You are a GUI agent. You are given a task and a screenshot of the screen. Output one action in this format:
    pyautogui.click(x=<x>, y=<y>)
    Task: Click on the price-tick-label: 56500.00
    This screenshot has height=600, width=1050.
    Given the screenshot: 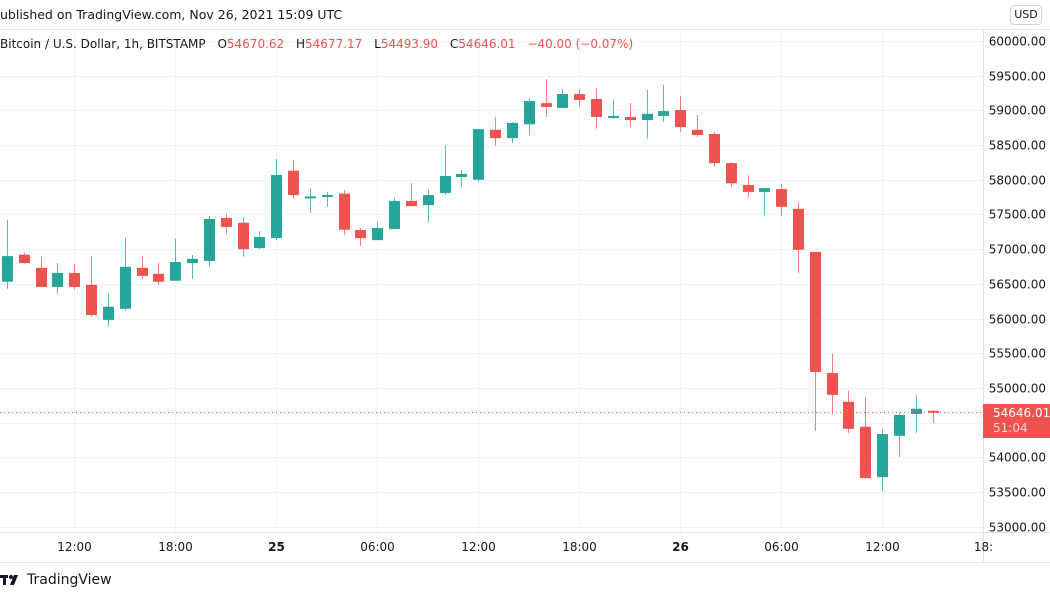 What is the action you would take?
    pyautogui.click(x=1017, y=285)
    